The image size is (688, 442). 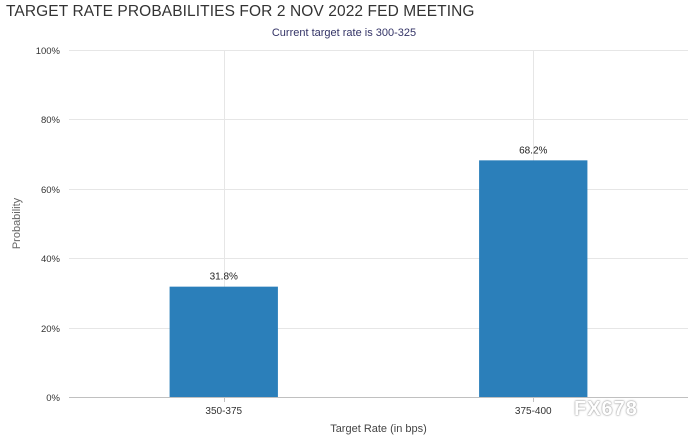 What do you see at coordinates (51, 259) in the screenshot?
I see `y-tick-label: 40%` at bounding box center [51, 259].